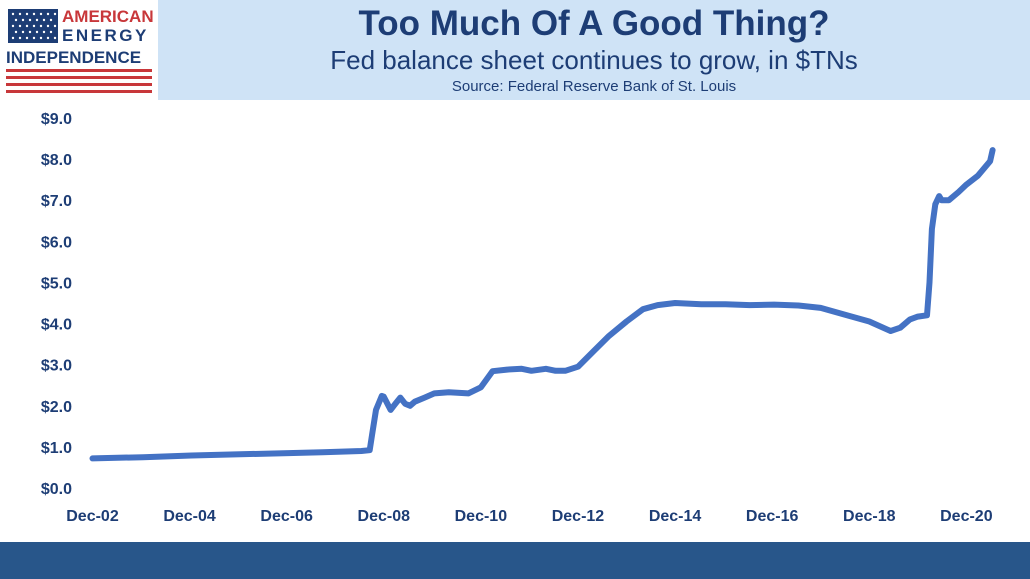 The height and width of the screenshot is (579, 1030). I want to click on logo-line1: AMERICAN, so click(108, 16).